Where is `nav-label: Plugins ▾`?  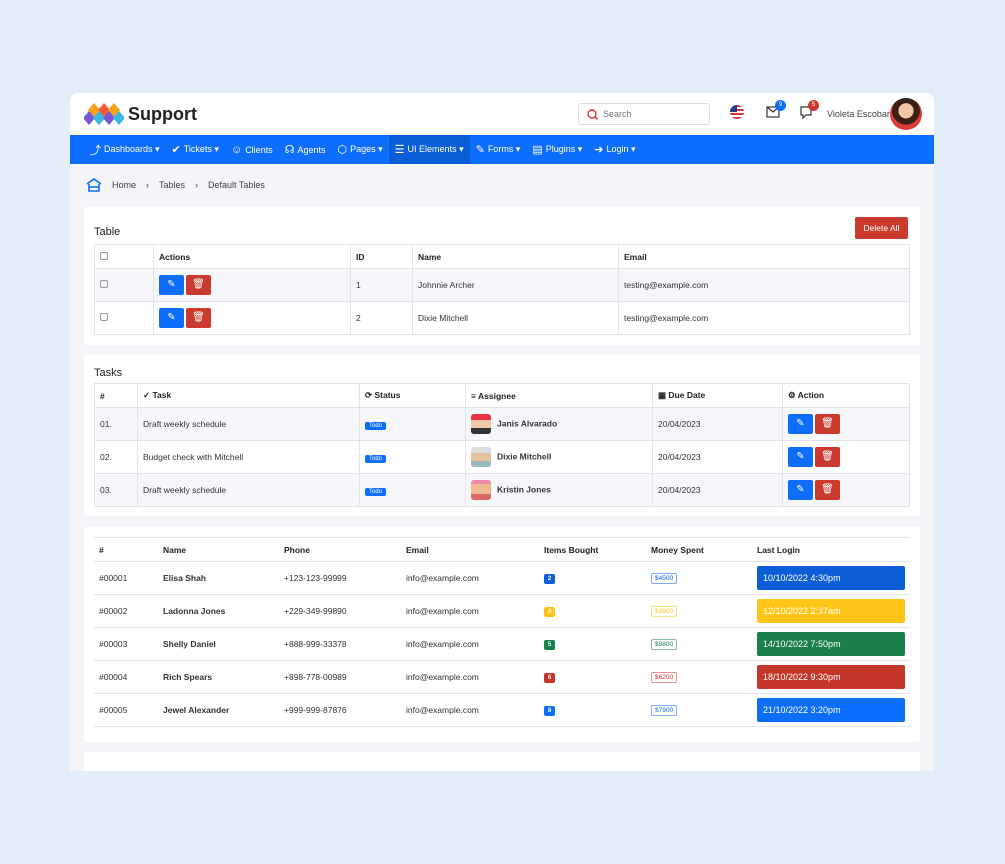
nav-label: Plugins ▾ is located at coordinates (564, 149).